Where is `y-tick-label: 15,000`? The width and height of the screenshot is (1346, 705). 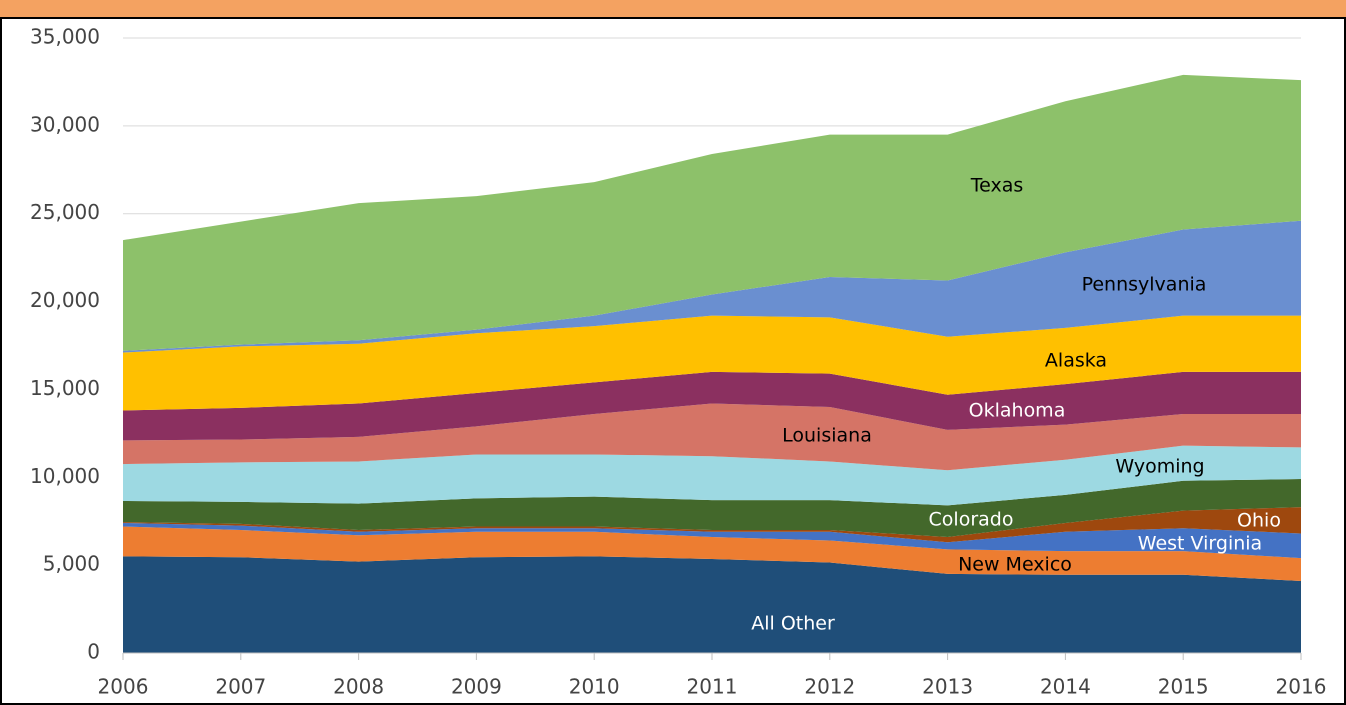
y-tick-label: 15,000 is located at coordinates (65, 388).